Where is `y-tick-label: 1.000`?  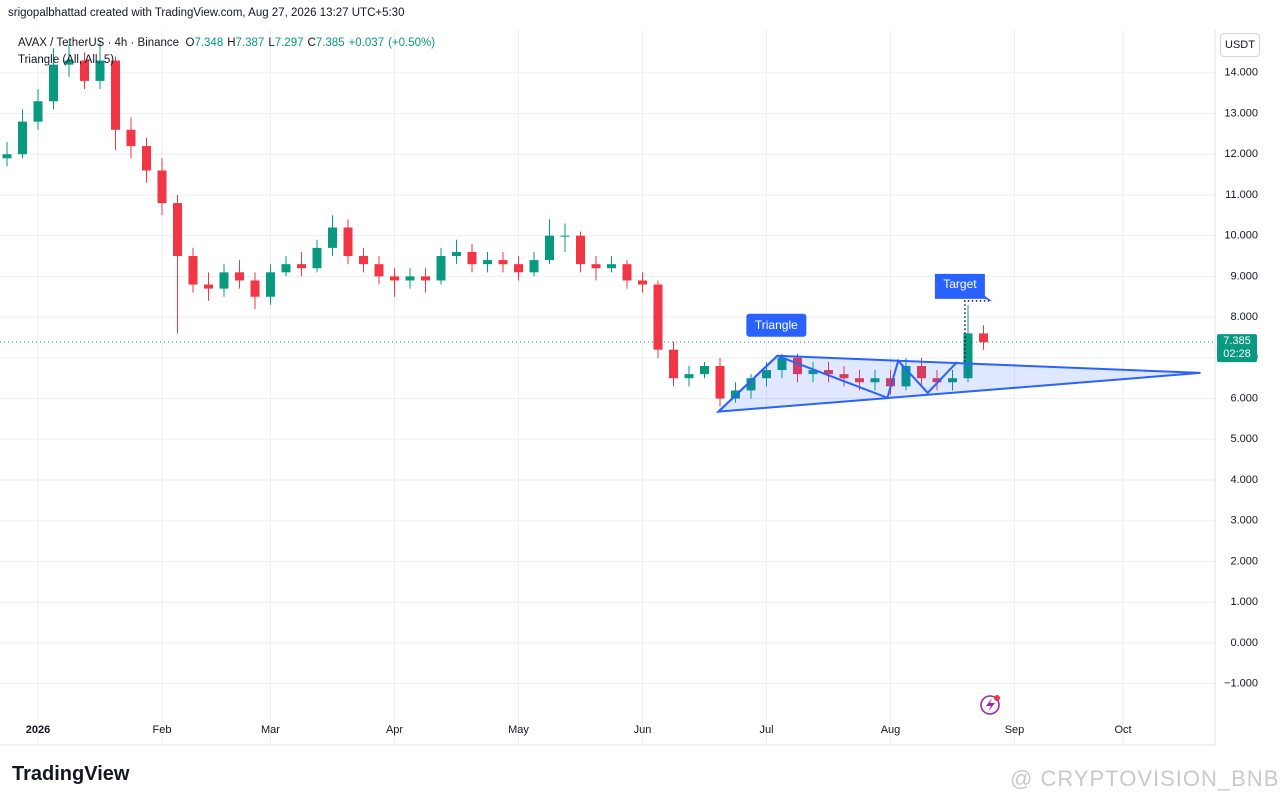 y-tick-label: 1.000 is located at coordinates (1244, 602).